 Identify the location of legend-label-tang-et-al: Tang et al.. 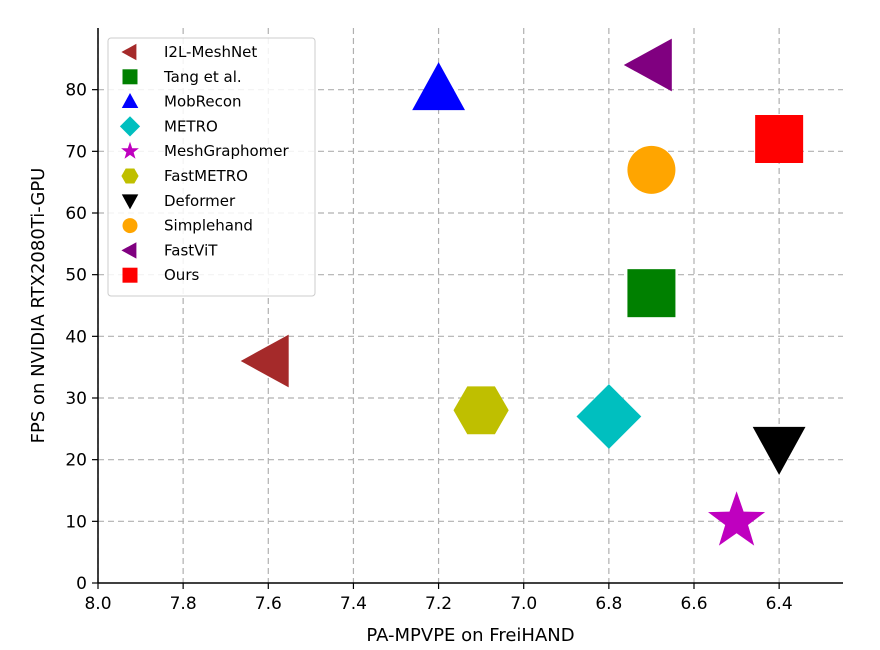
(202, 77).